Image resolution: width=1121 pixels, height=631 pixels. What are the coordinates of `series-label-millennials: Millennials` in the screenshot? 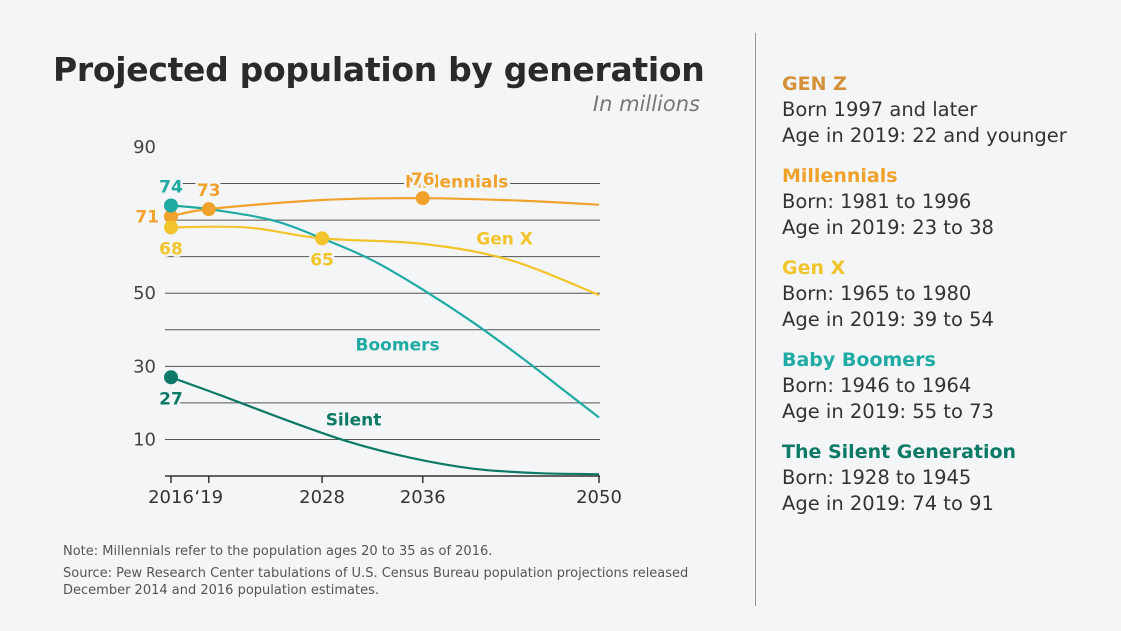 It's located at (456, 183).